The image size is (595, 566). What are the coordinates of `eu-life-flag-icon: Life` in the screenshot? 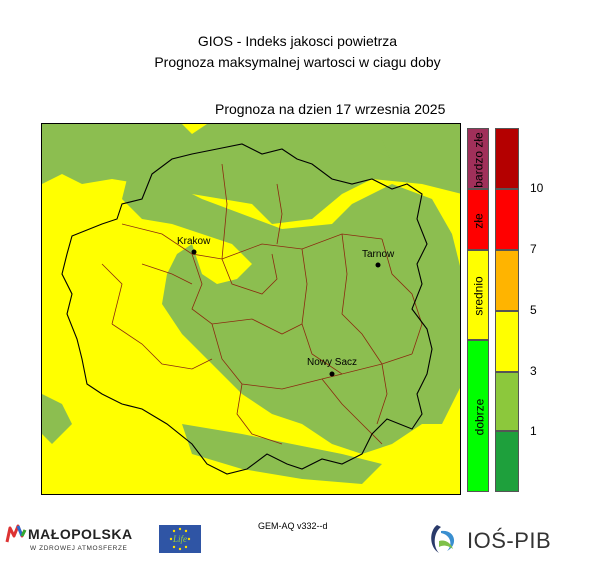 It's located at (180, 539).